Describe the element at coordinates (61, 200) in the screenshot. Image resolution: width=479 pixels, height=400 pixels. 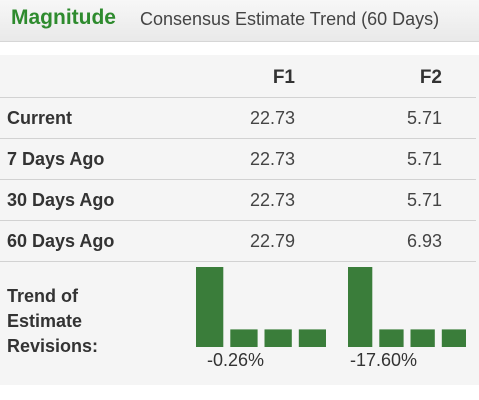
I see `row-label: 30 Days Ago` at that location.